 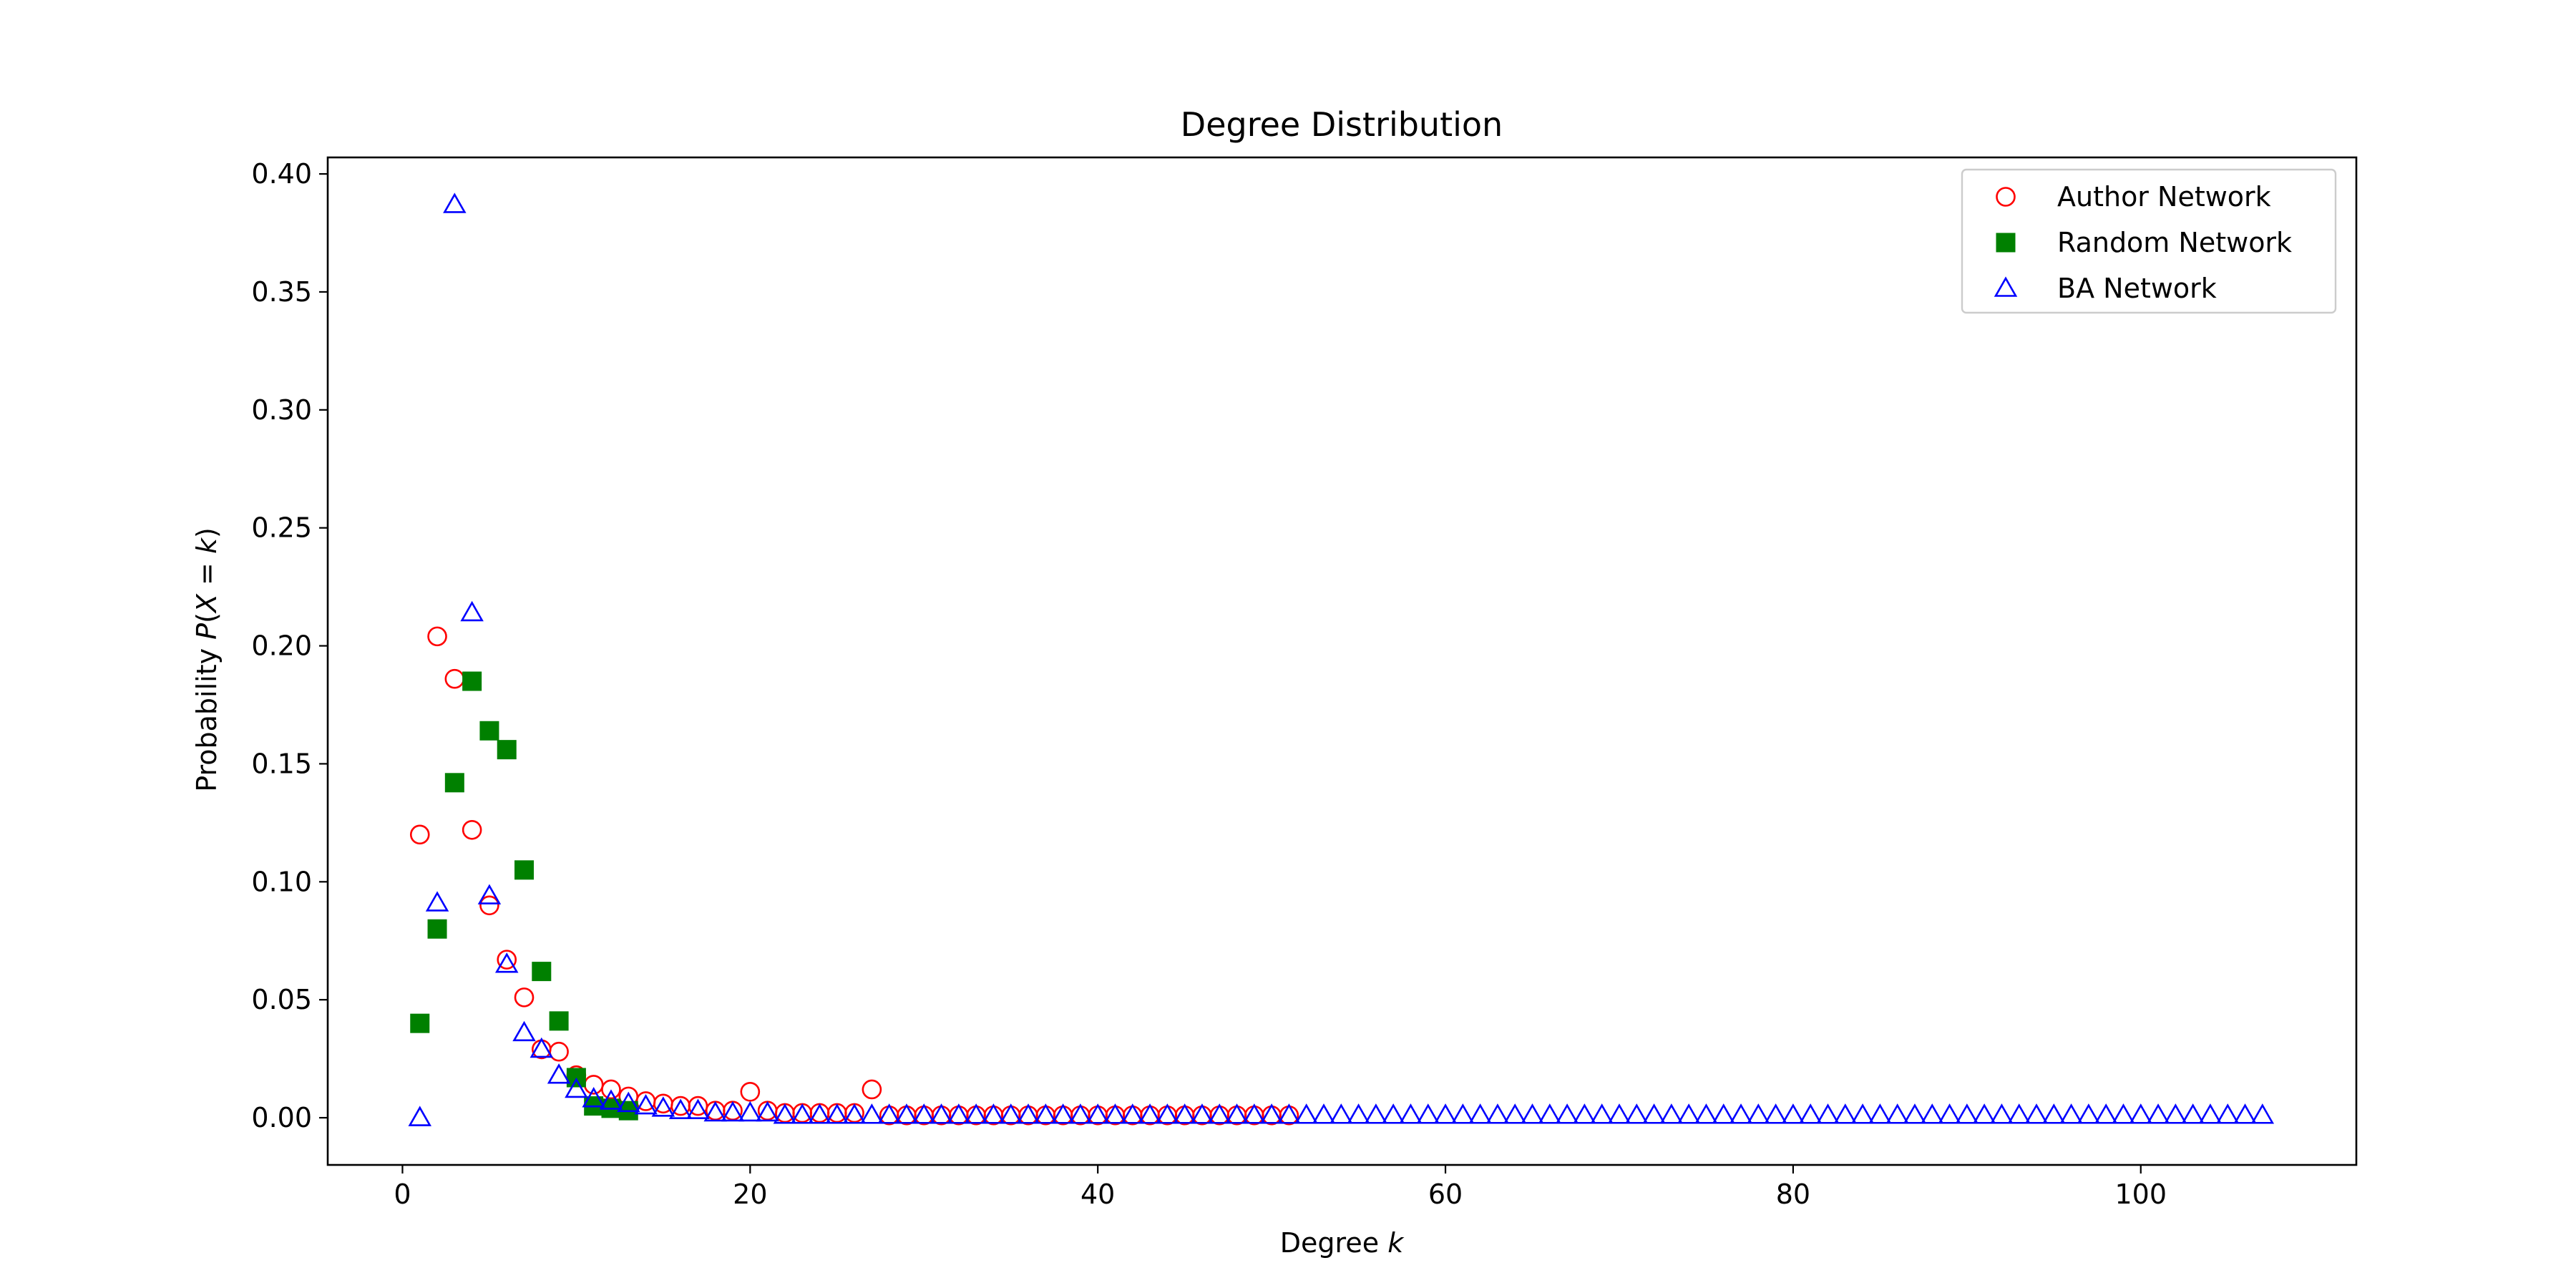 What do you see at coordinates (207, 659) in the screenshot?
I see `y-axis-label: Probability P(X = k)` at bounding box center [207, 659].